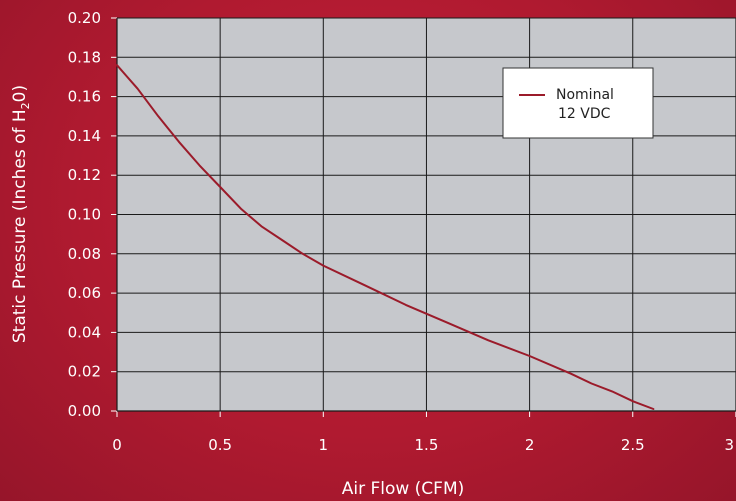  Describe the element at coordinates (84, 372) in the screenshot. I see `y-tick-label: 0.02` at that location.